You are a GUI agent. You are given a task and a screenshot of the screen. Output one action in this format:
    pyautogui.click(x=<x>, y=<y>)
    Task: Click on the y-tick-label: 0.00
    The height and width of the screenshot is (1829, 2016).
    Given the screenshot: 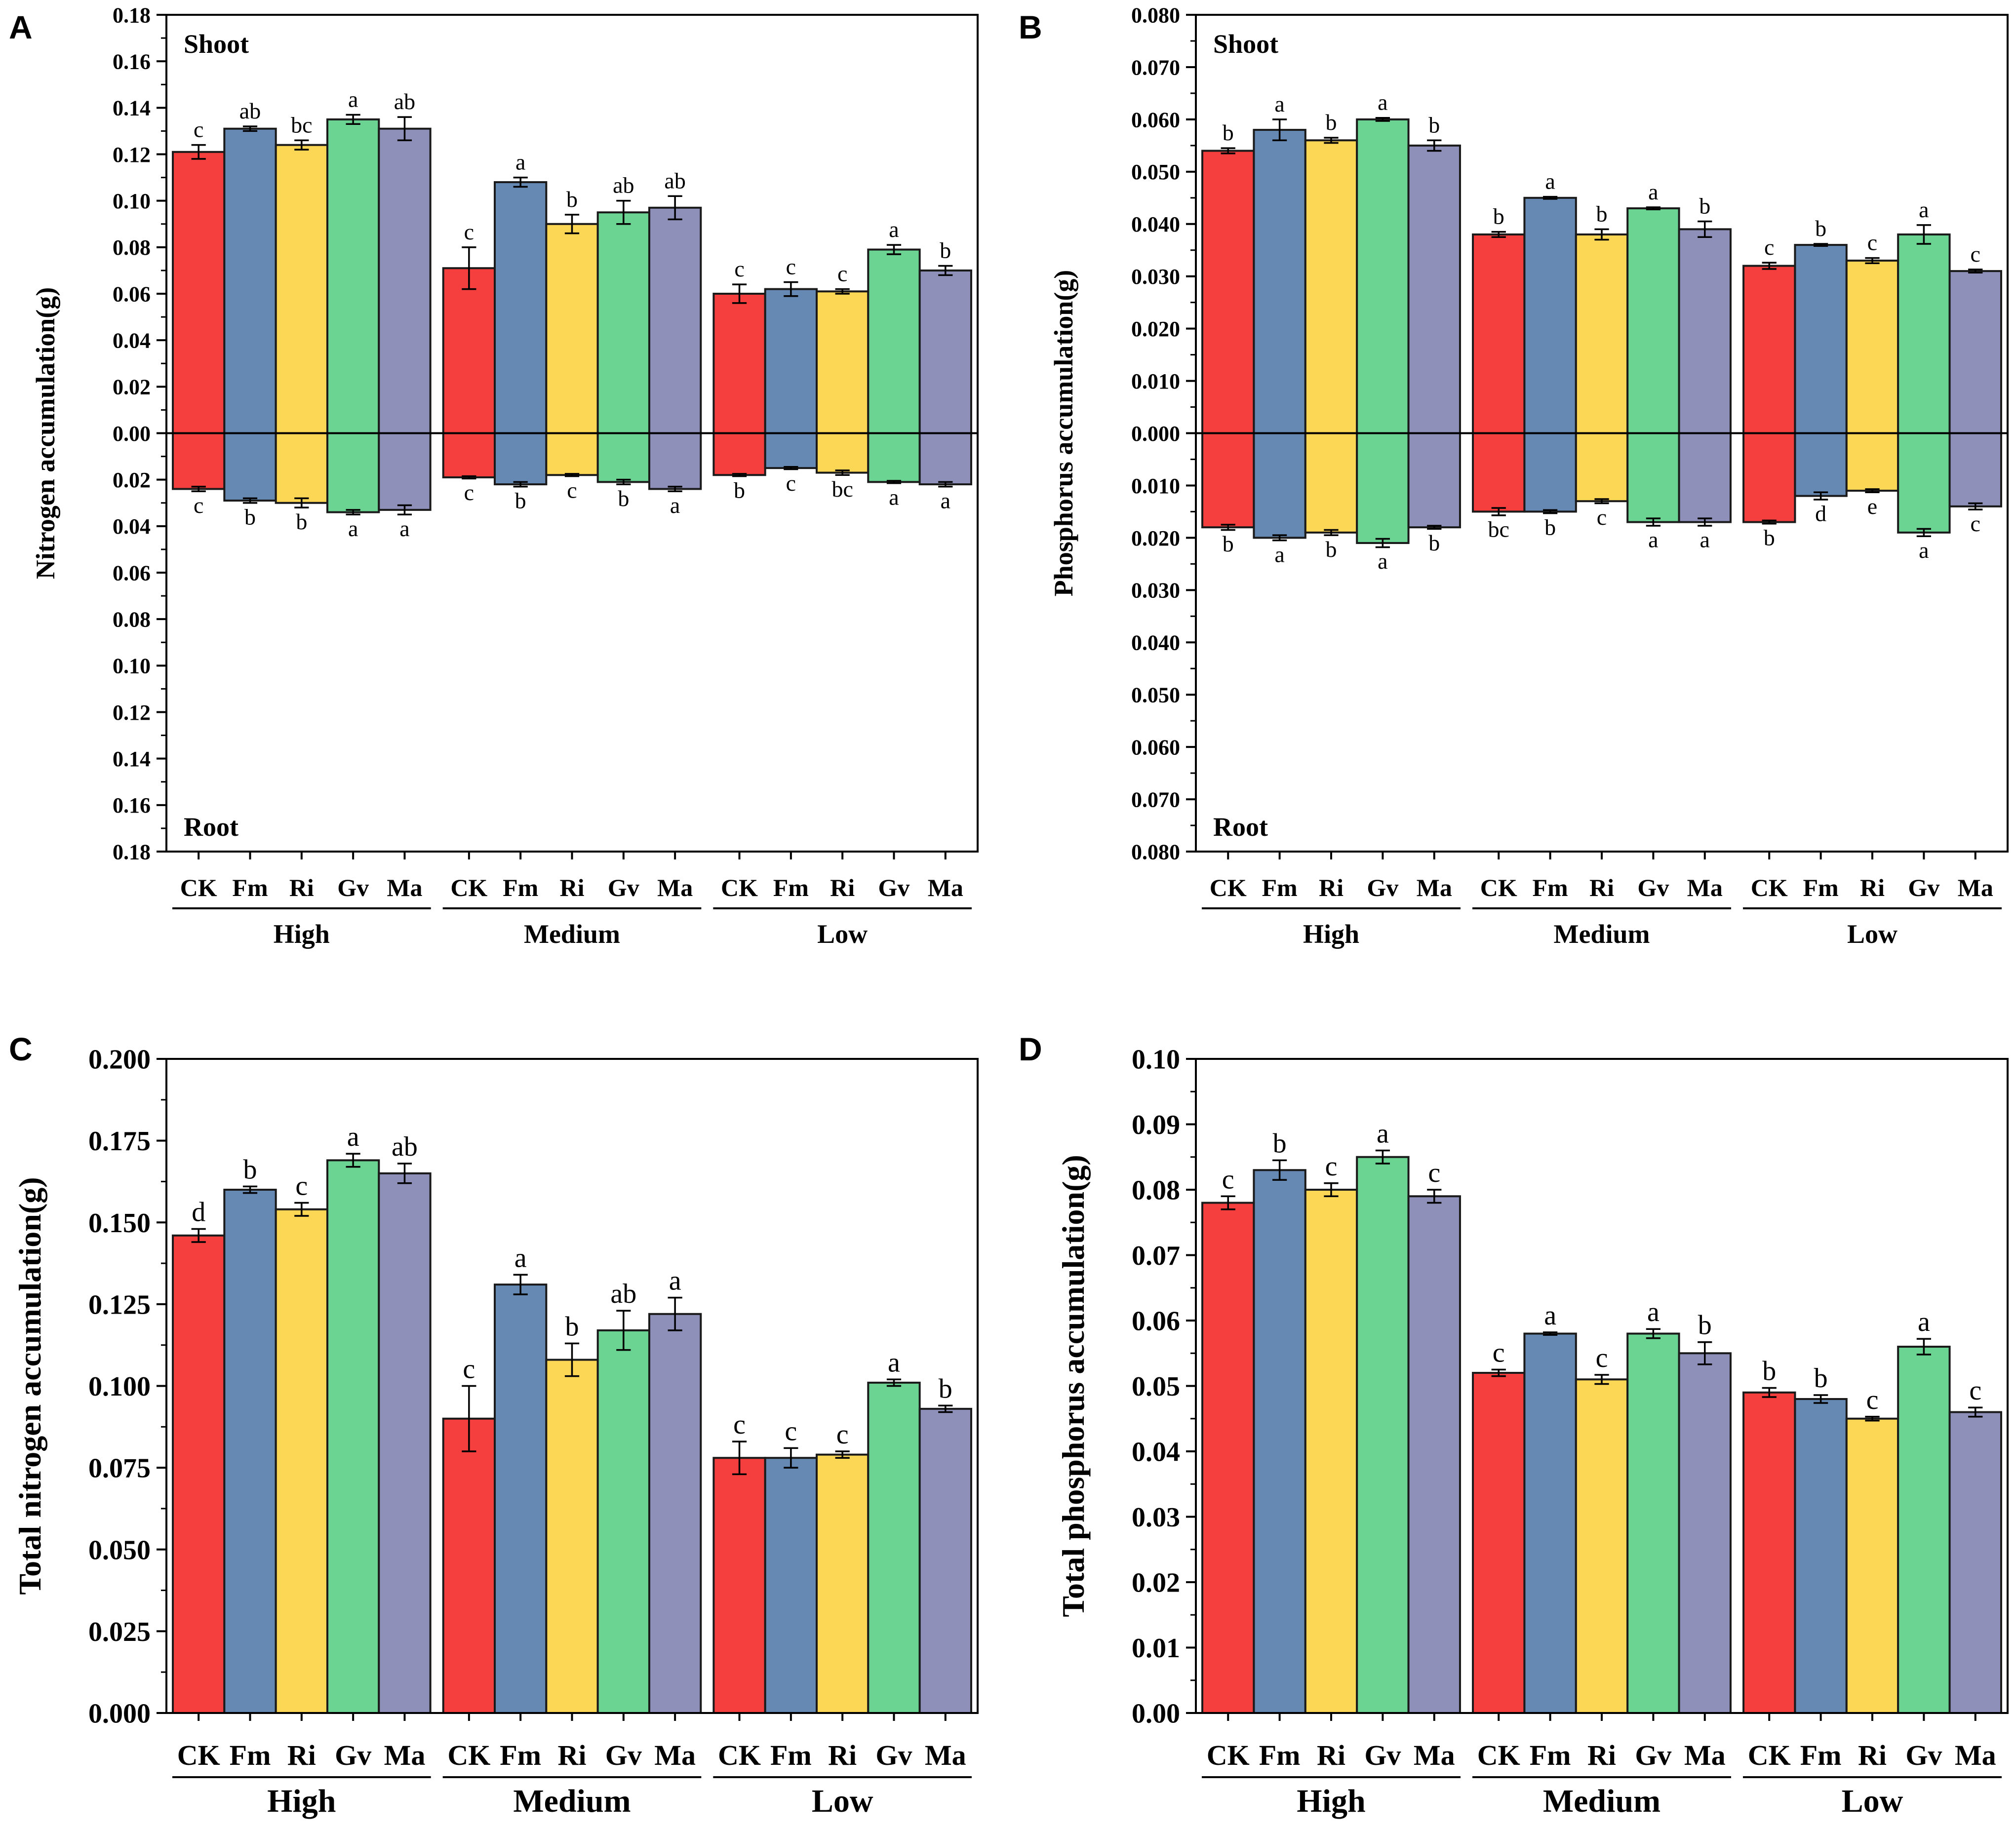 What is the action you would take?
    pyautogui.click(x=132, y=434)
    